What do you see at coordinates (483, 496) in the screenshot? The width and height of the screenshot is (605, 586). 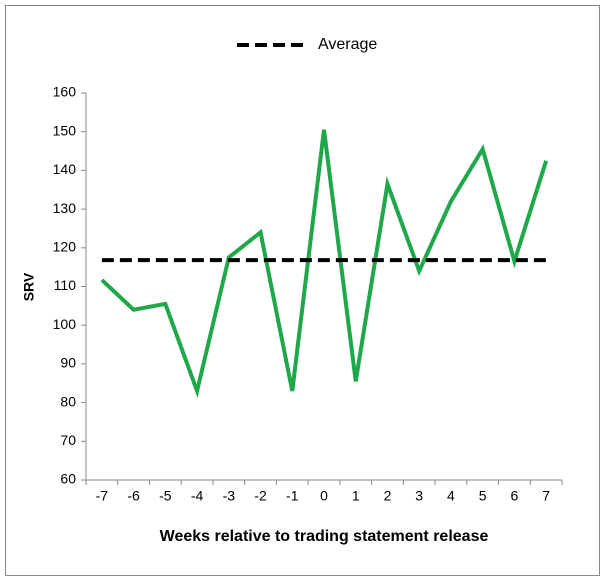 I see `x-tick-label: 5` at bounding box center [483, 496].